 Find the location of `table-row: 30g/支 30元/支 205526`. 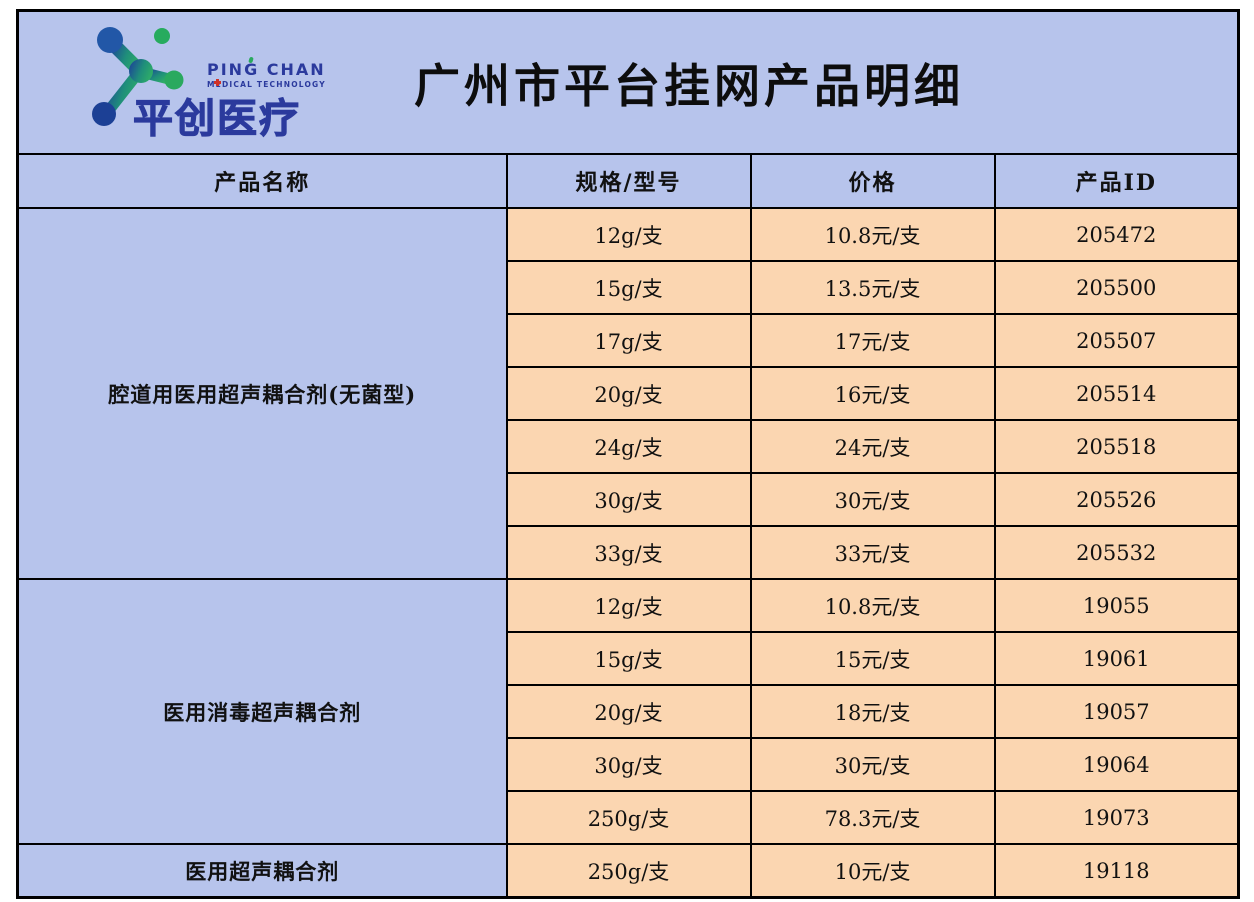

table-row: 30g/支 30元/支 205526 is located at coordinates (629, 499).